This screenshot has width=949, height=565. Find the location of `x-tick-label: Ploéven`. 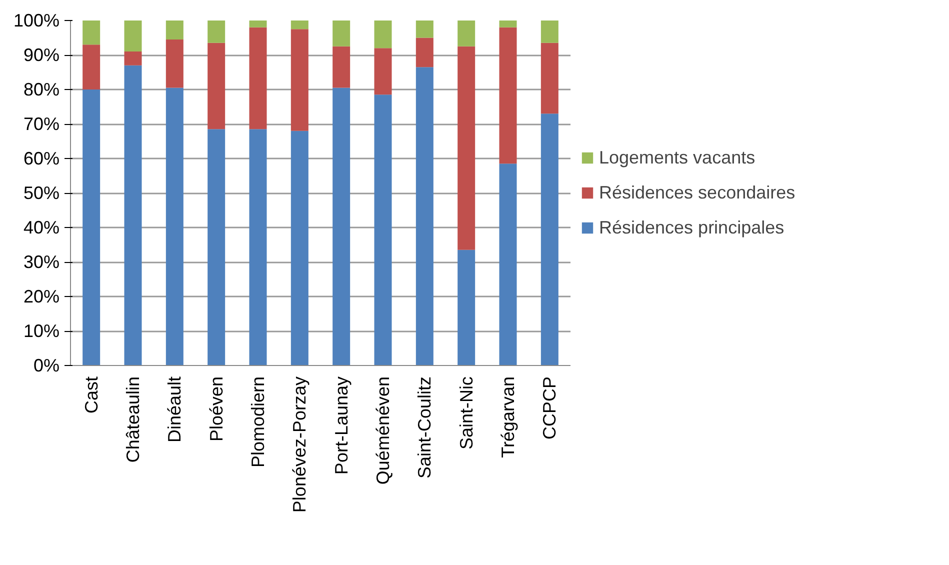

x-tick-label: Ploéven is located at coordinates (216, 409).